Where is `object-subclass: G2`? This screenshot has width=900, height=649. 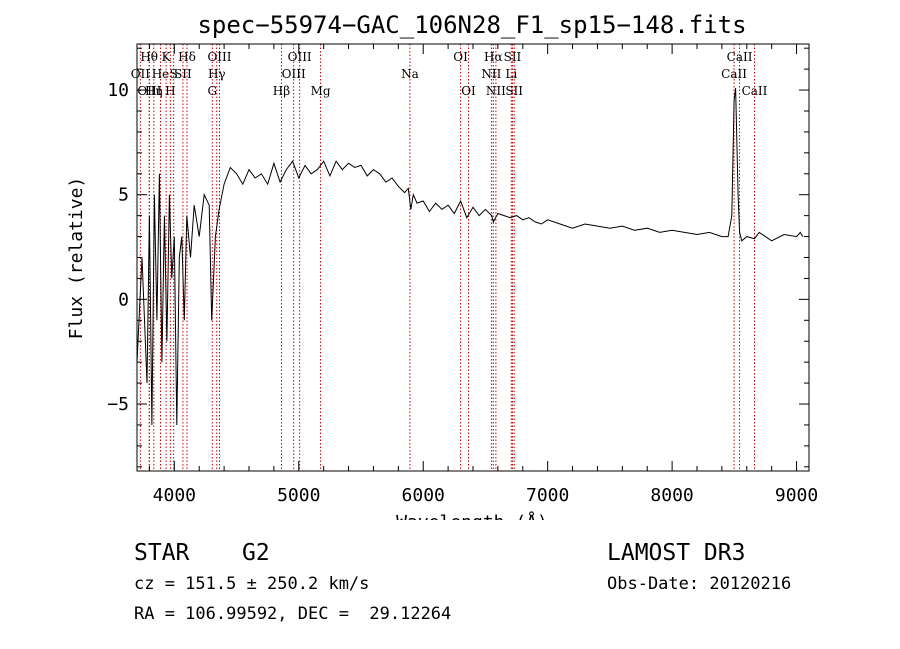 object-subclass: G2 is located at coordinates (256, 553).